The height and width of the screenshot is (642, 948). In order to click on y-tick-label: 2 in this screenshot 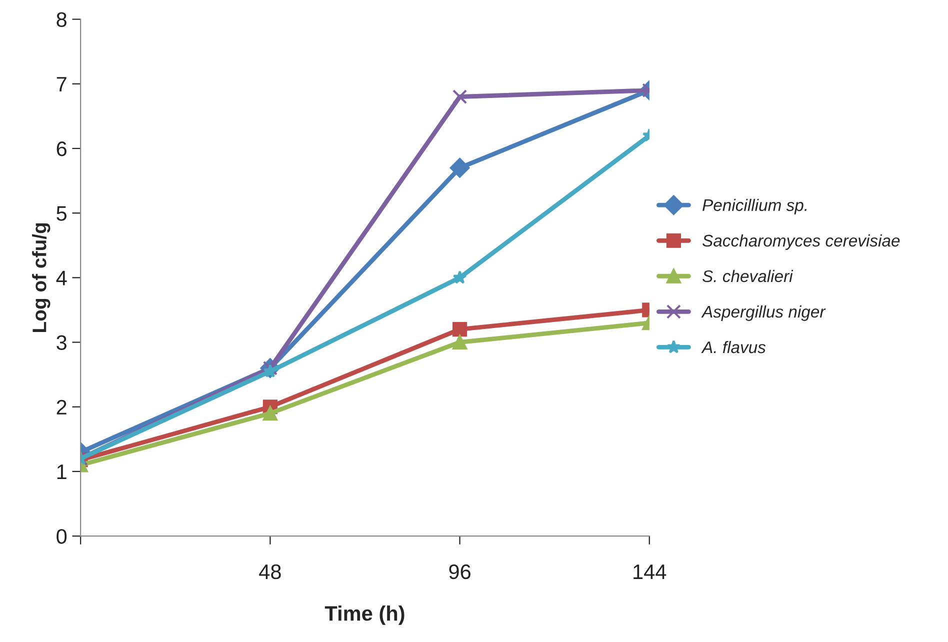, I will do `click(61, 407)`.